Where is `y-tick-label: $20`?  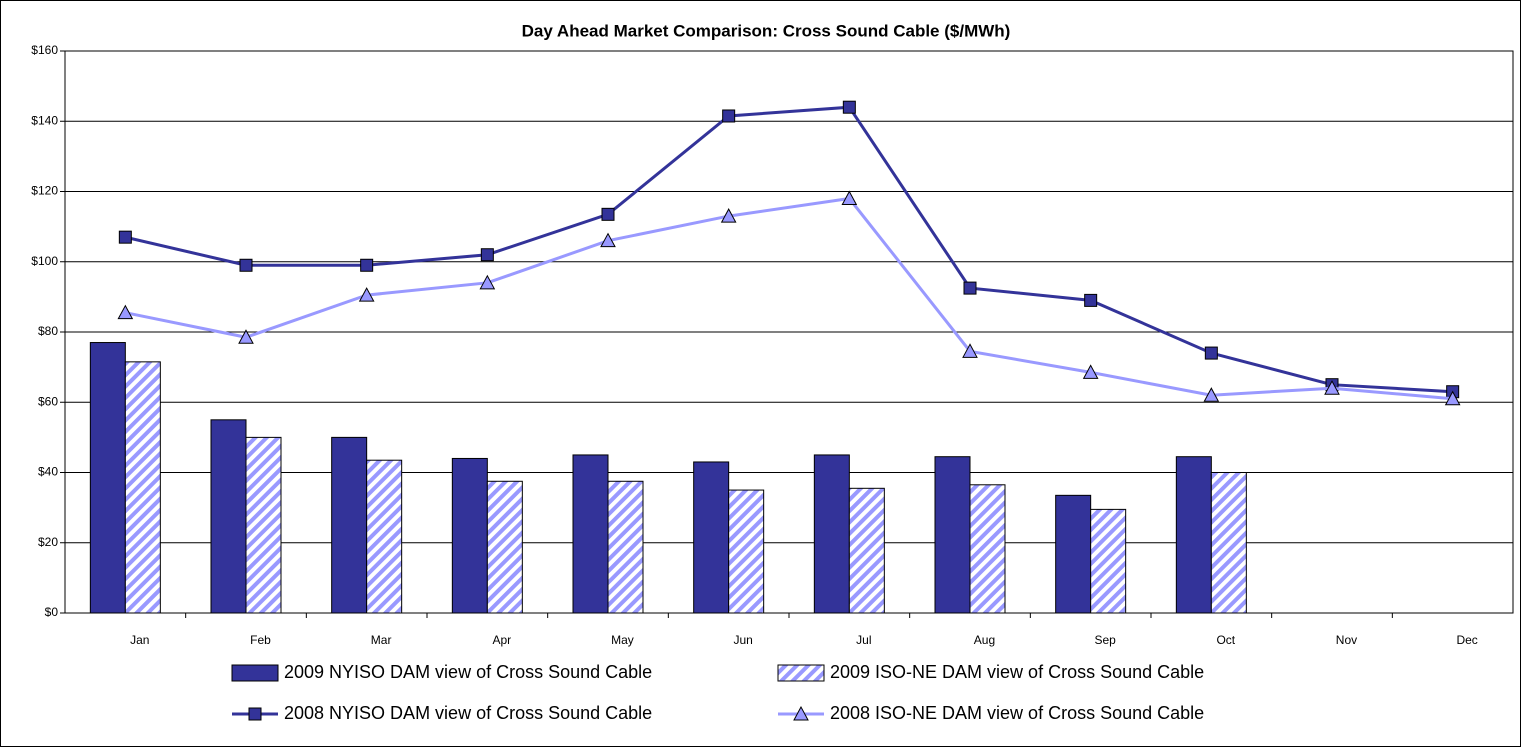 y-tick-label: $20 is located at coordinates (48, 542).